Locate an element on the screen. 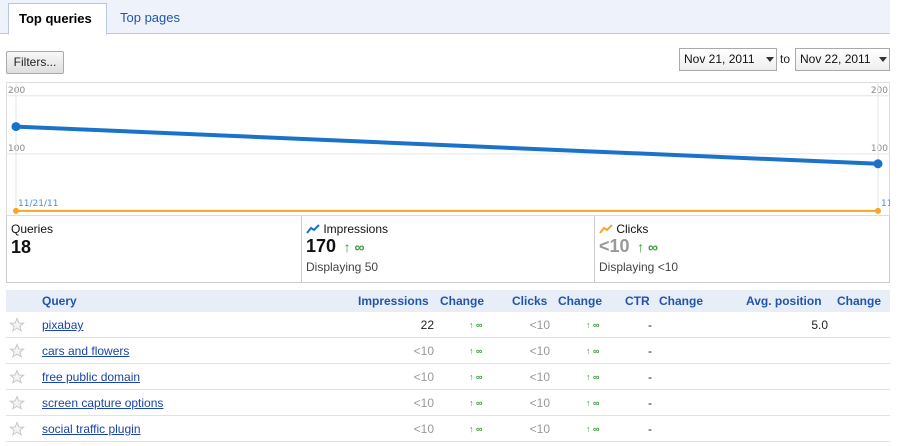 This screenshot has height=446, width=898. date-to-value: Nov 22, 2011 is located at coordinates (835, 59).